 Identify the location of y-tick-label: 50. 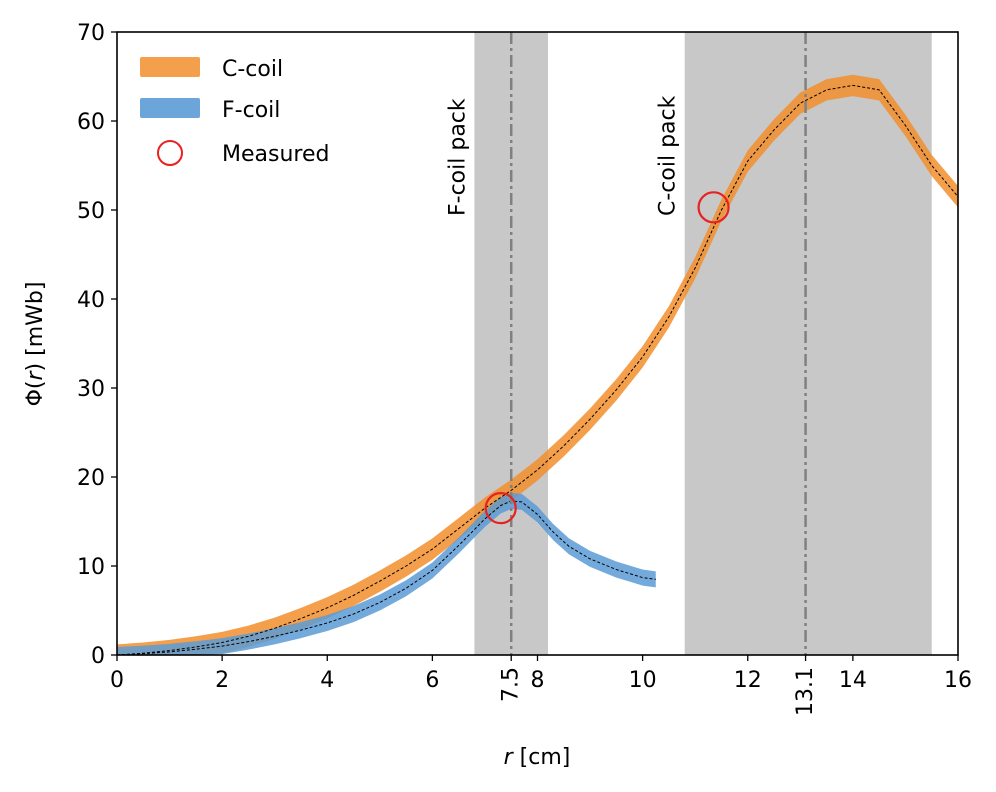
(91, 211).